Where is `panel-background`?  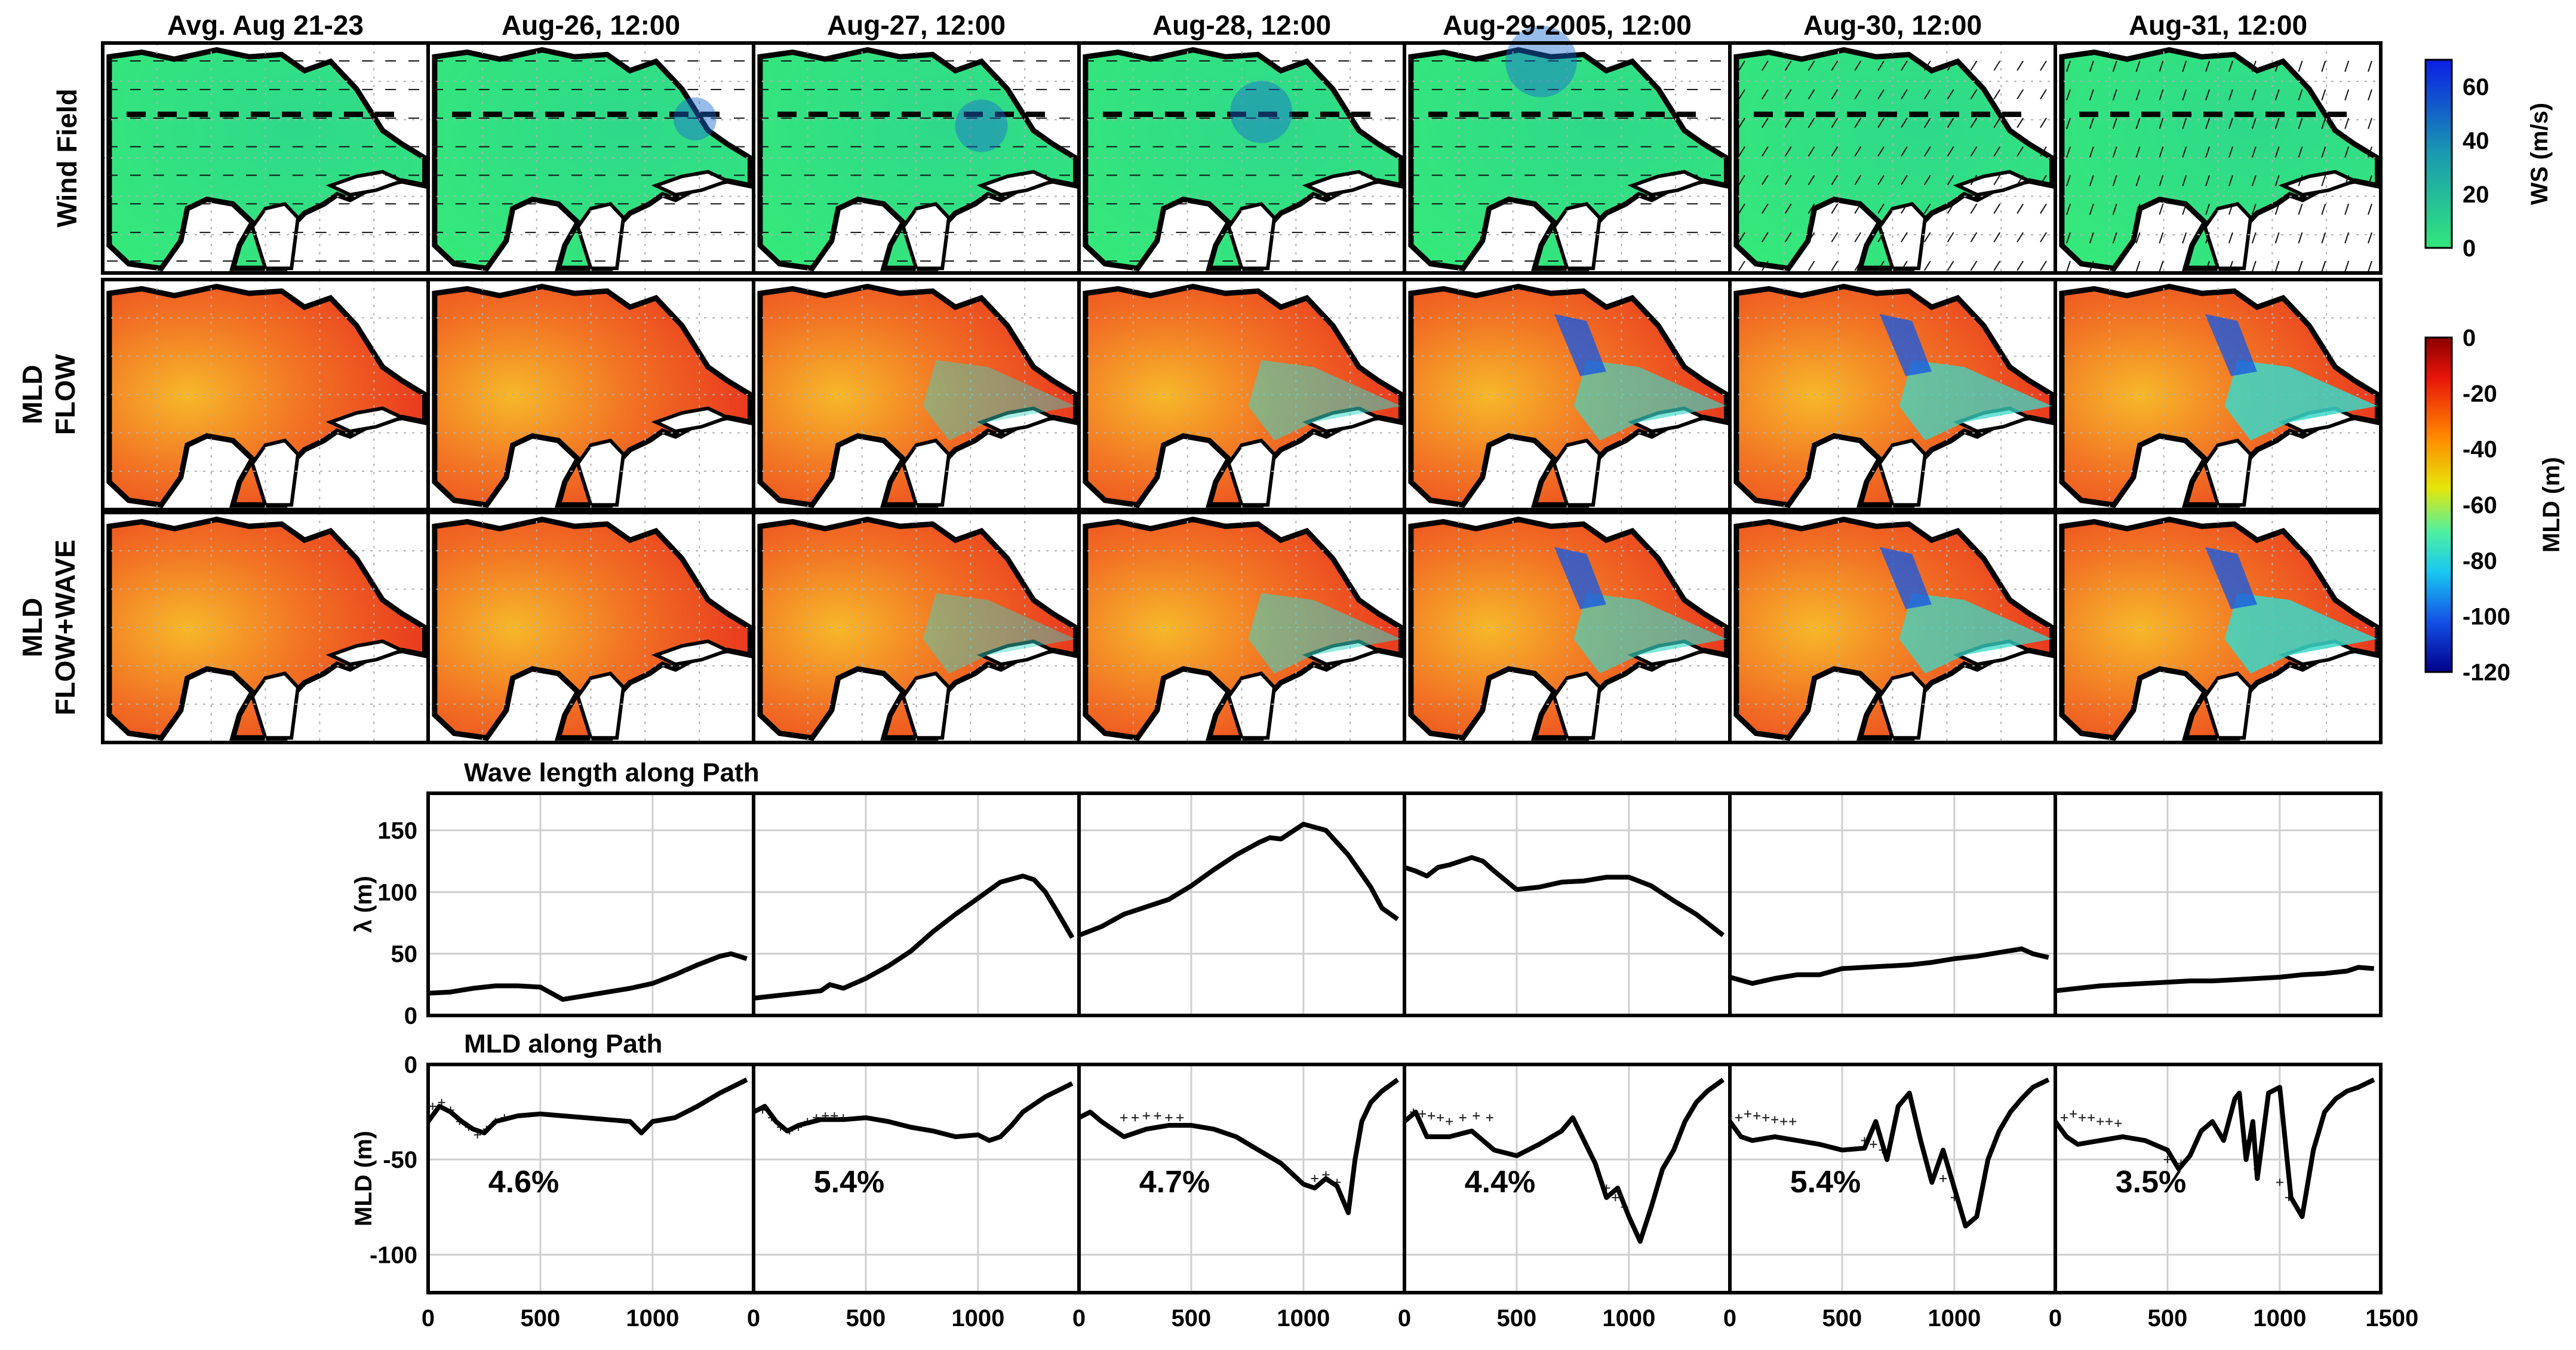 panel-background is located at coordinates (2218, 1178).